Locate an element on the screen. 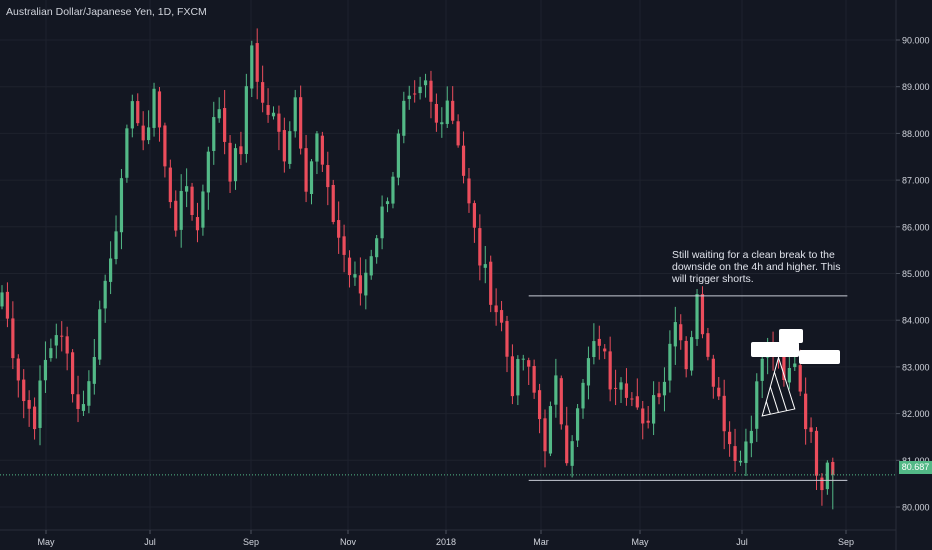 This screenshot has width=932, height=550. redacted-box is located at coordinates (775, 349).